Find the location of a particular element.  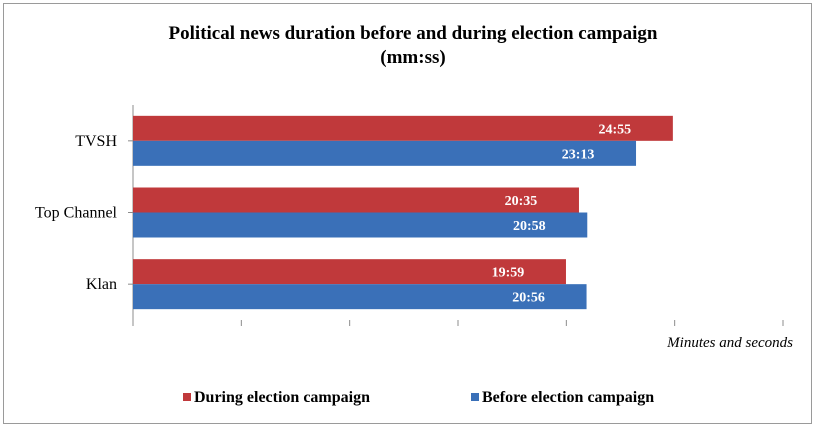

data-label: 20:56 is located at coordinates (528, 298).